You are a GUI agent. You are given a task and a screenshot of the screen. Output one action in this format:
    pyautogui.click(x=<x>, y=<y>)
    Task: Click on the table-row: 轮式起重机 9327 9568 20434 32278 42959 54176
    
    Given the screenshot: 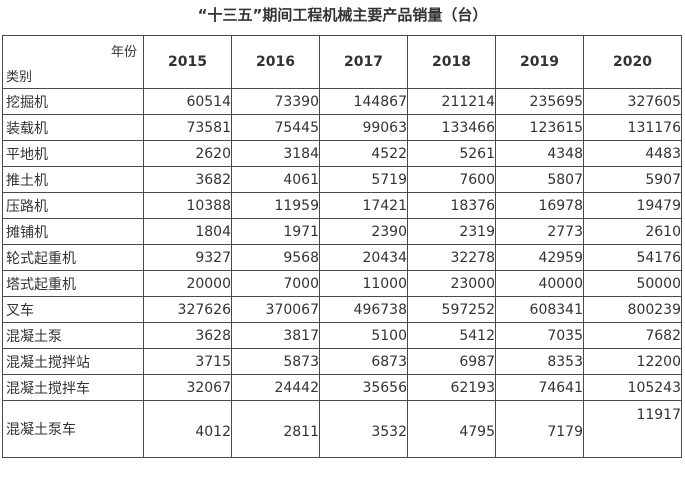 What is the action you would take?
    pyautogui.click(x=342, y=257)
    